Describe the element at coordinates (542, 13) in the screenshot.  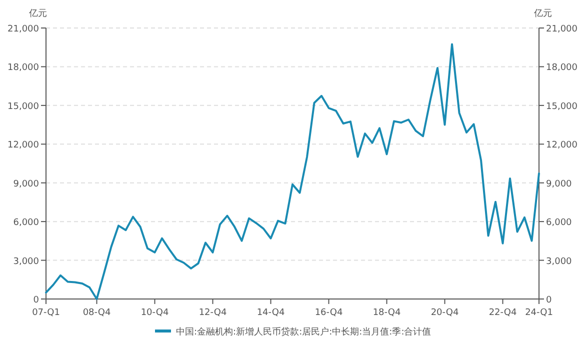
I see `y2-axis-title: 亿元` at that location.